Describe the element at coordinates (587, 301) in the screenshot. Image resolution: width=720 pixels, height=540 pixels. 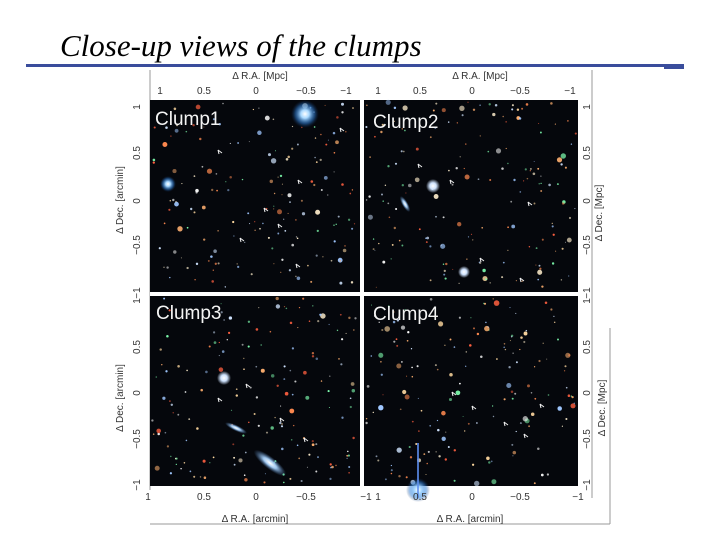
I see `tick-label: 1` at that location.